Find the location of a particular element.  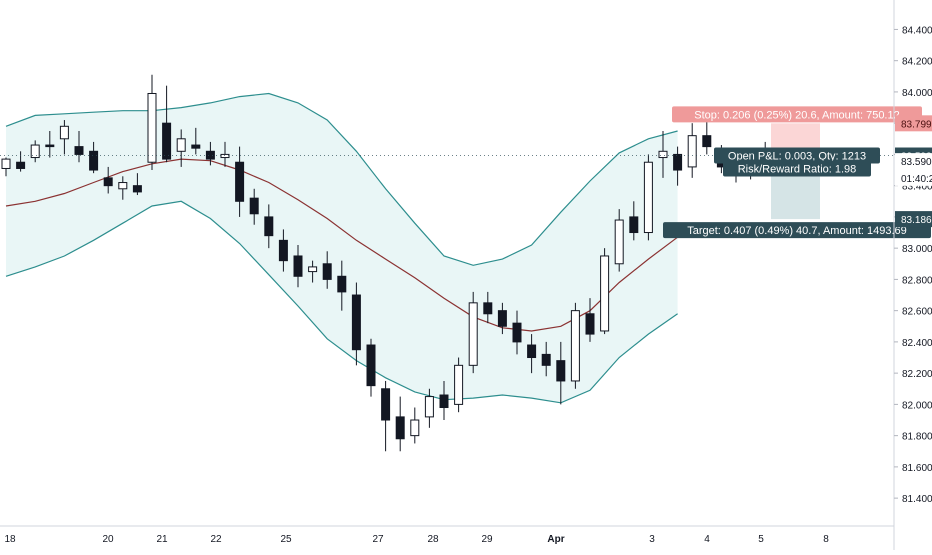

x-tick-label: 28 is located at coordinates (433, 539).